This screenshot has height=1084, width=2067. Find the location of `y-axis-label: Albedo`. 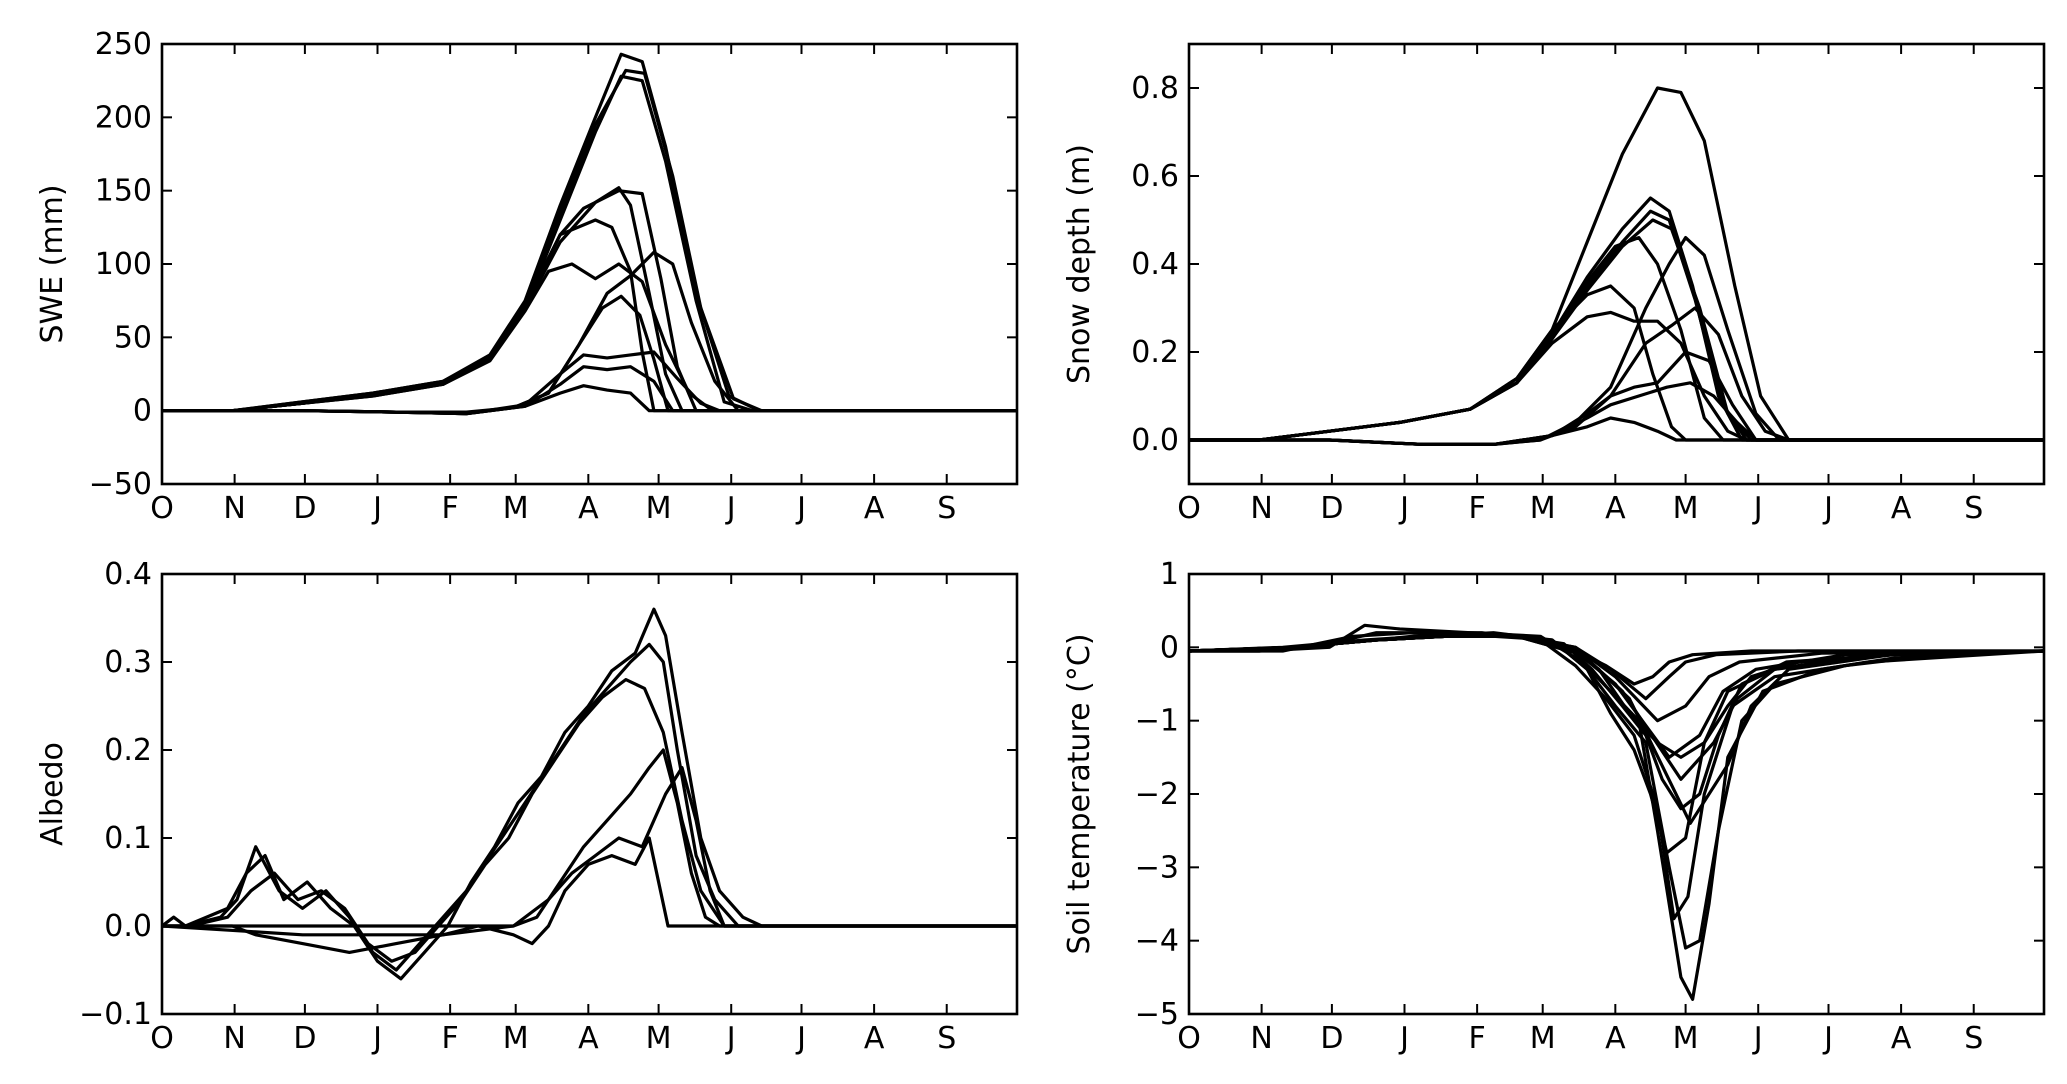

y-axis-label: Albedo is located at coordinates (52, 794).